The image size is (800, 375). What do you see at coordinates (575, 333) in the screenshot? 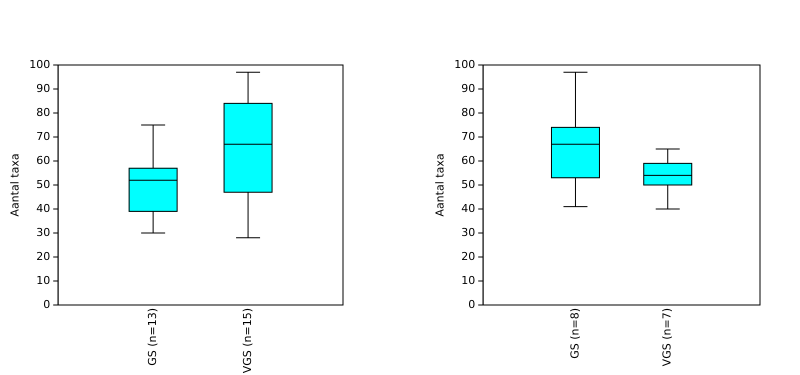
I see `x-tick-label: GS (n=8)` at bounding box center [575, 333].